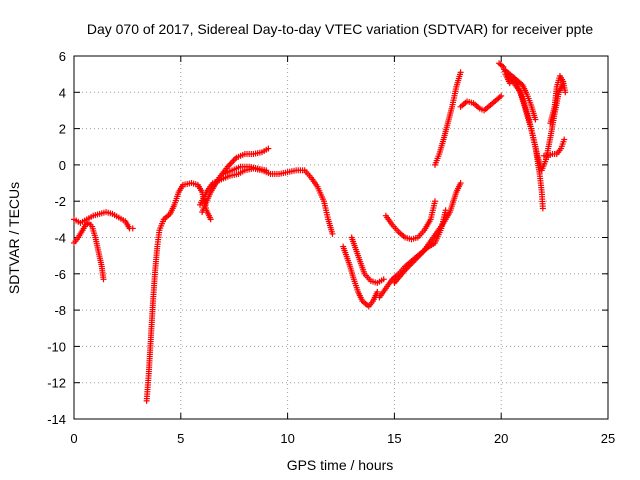 The image size is (640, 480). Describe the element at coordinates (60, 274) in the screenshot. I see `y-tick-label: -6` at that location.